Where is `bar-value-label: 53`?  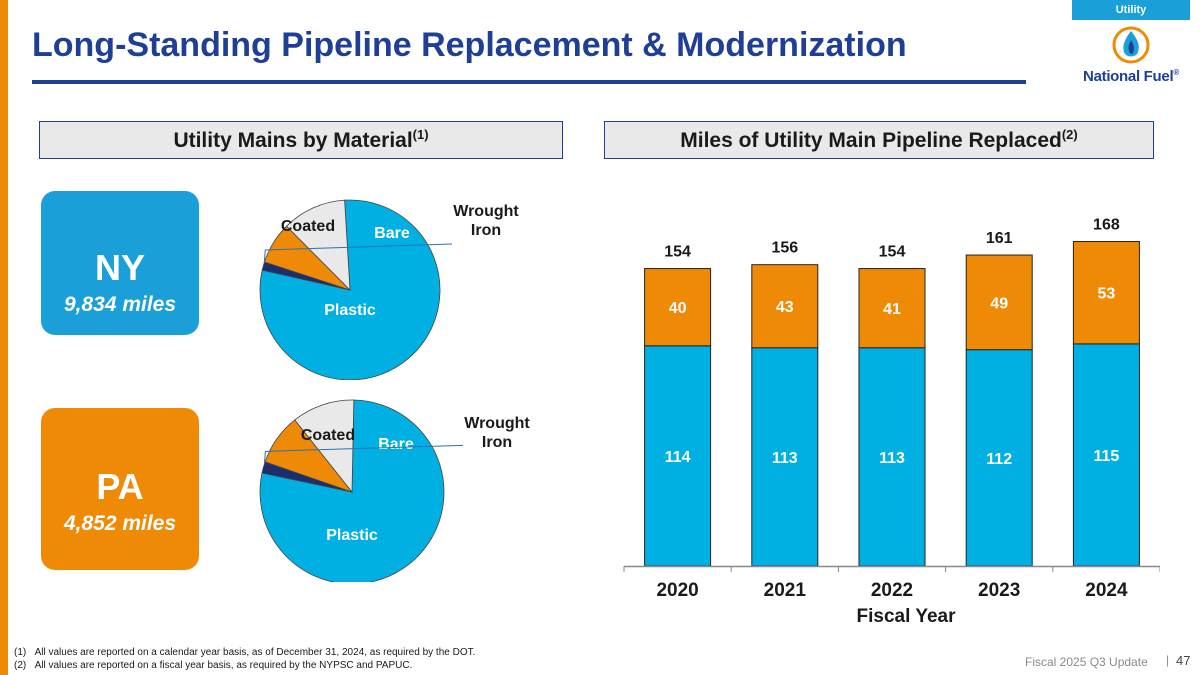 bar-value-label: 53 is located at coordinates (1107, 294).